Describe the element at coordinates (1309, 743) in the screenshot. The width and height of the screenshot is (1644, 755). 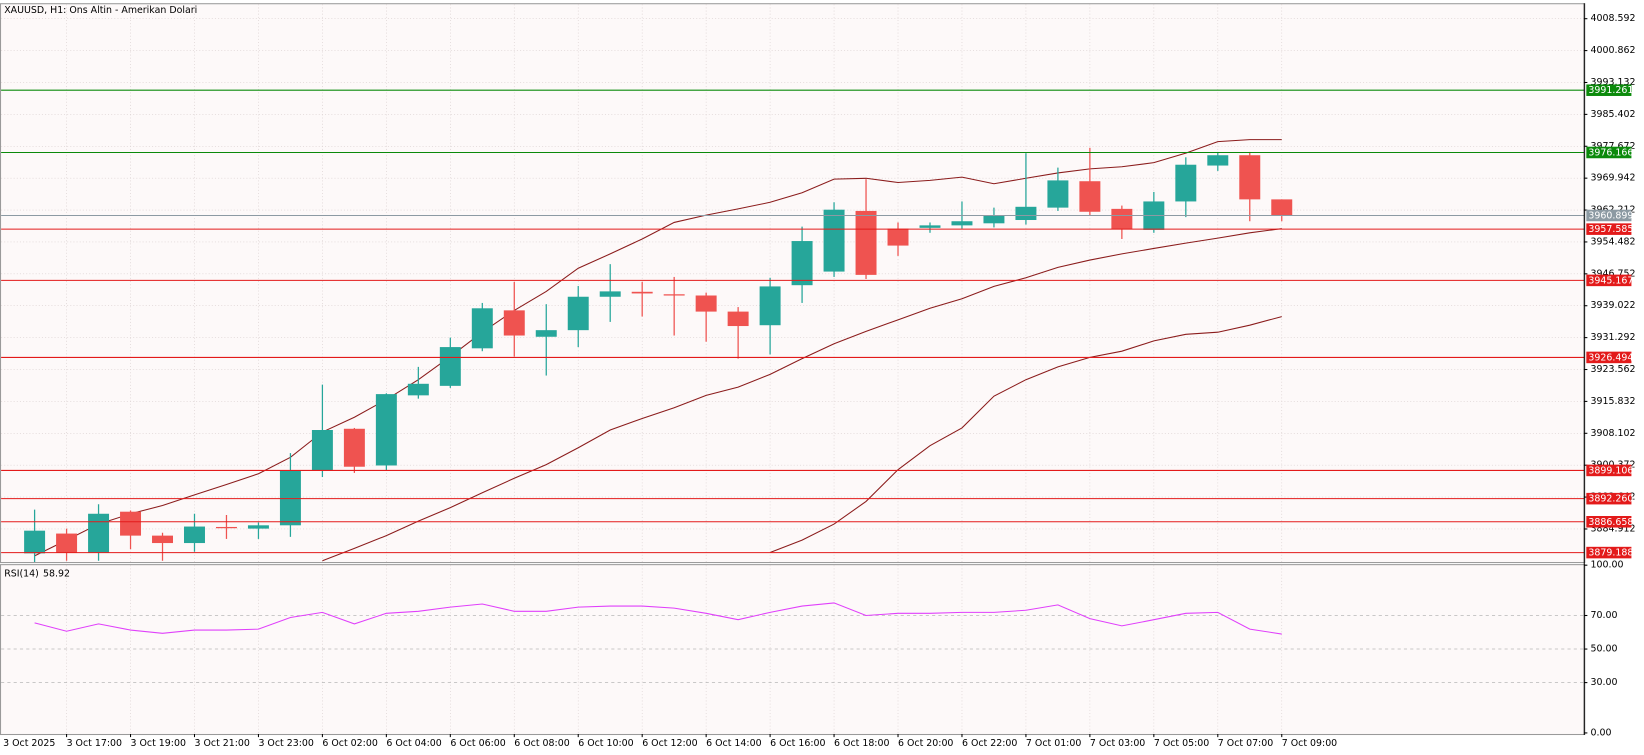
I see `x-tick-label: 7 Oct 09:00` at that location.